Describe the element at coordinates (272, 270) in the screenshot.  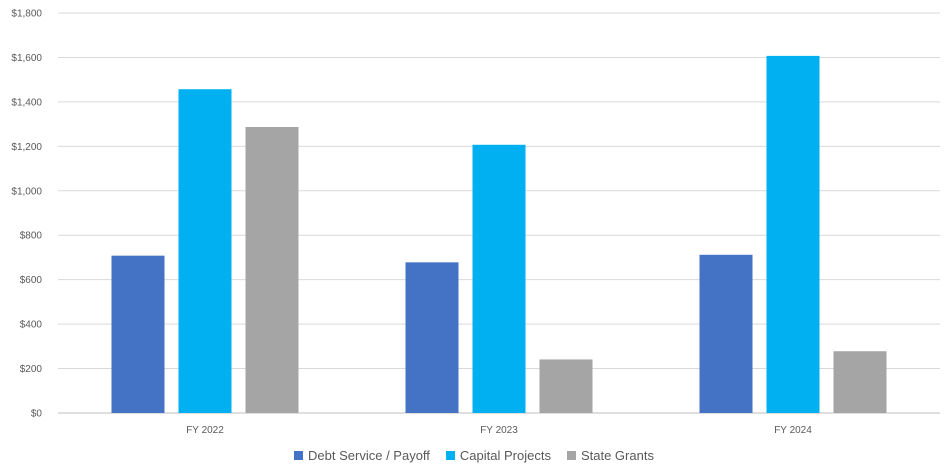
I see `bar-state-grants-fy-2022` at that location.